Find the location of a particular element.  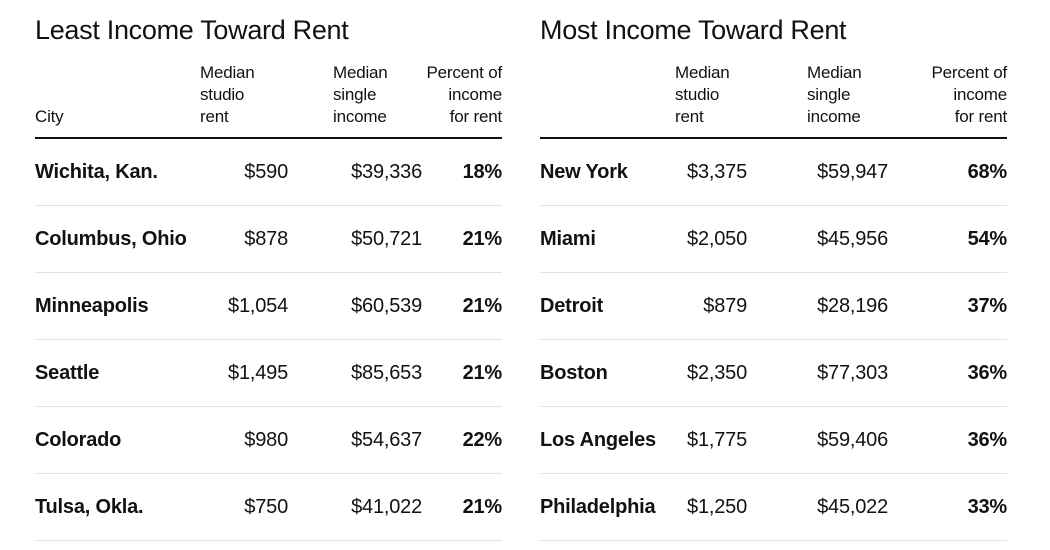

rent-cell: $3,375 is located at coordinates (711, 172).